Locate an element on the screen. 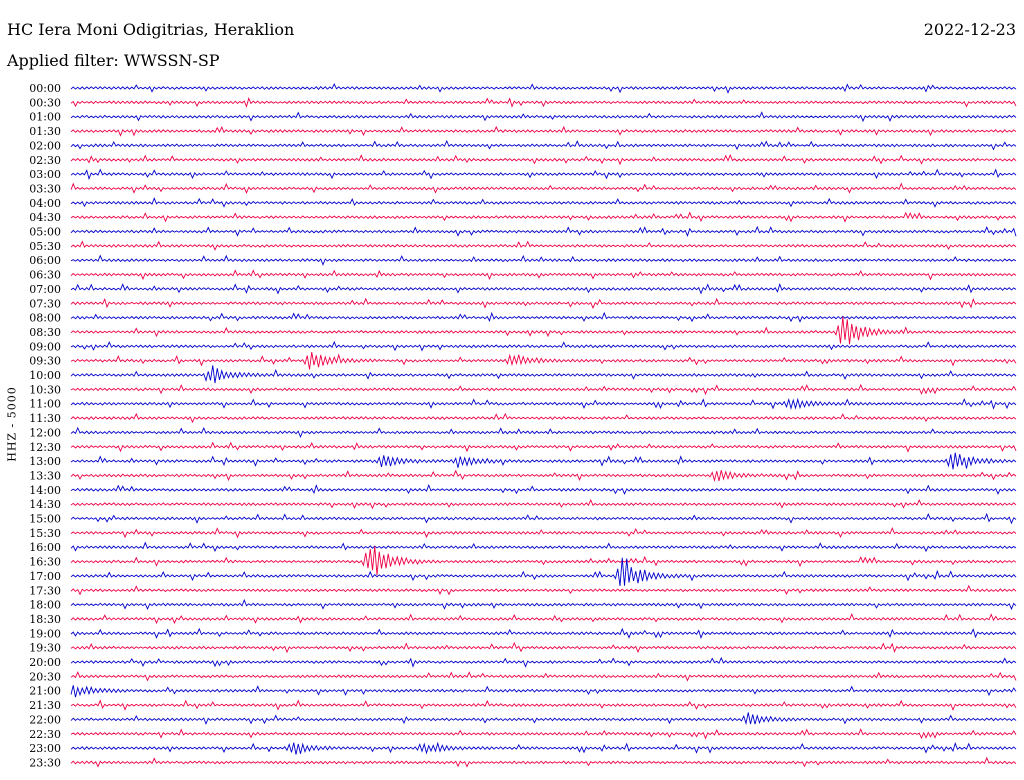  row-label: 08:30 is located at coordinates (45, 332).